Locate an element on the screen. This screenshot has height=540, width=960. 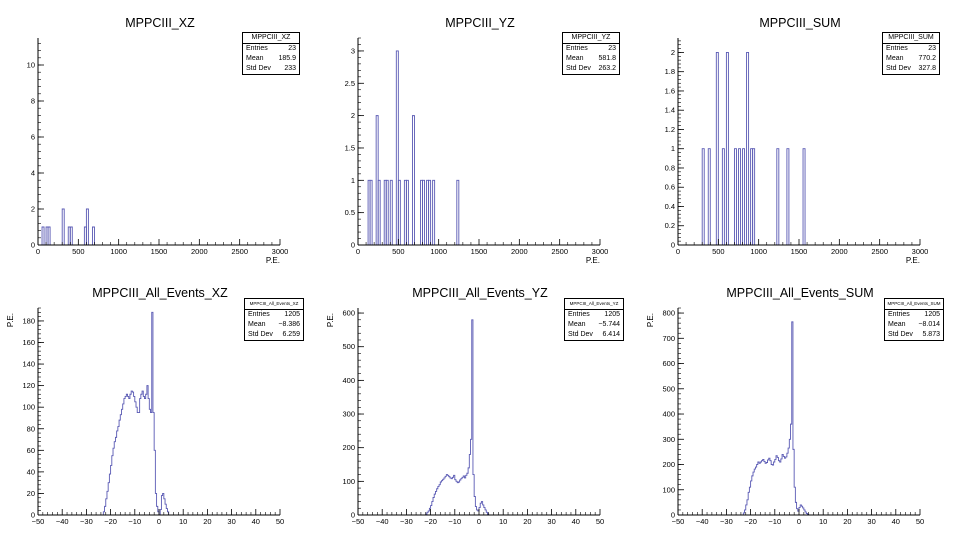
stats-std-value: 233 is located at coordinates (290, 68).